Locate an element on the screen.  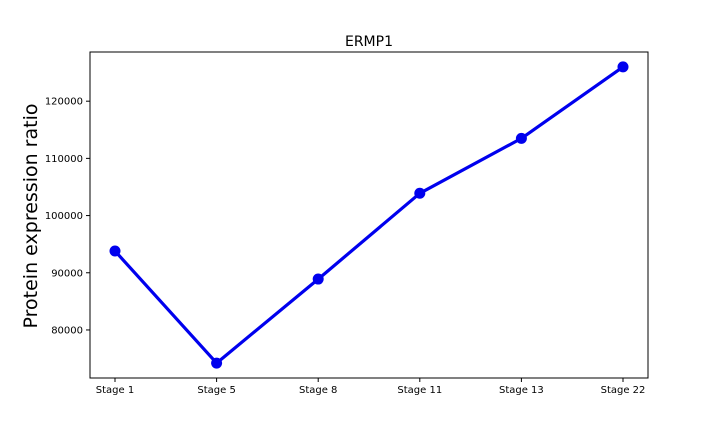
x-tick-label: Stage 22 is located at coordinates (623, 390).